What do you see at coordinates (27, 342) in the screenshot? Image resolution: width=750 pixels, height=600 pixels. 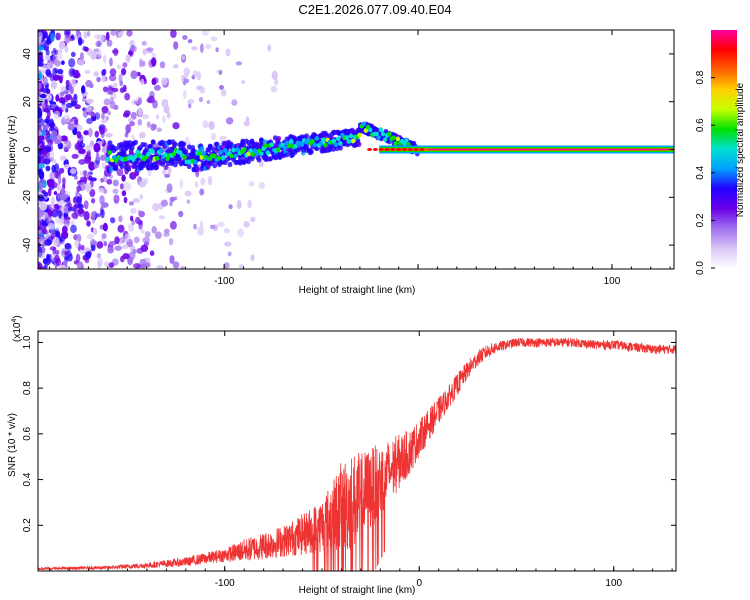 I see `snr-y-tick-label: 1.0` at bounding box center [27, 342].